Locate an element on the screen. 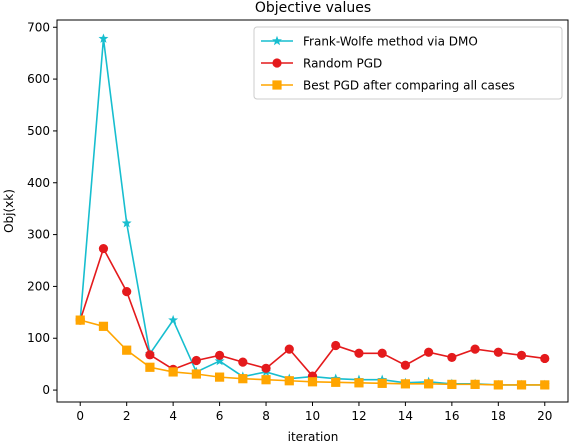  series-square is located at coordinates (312, 352).